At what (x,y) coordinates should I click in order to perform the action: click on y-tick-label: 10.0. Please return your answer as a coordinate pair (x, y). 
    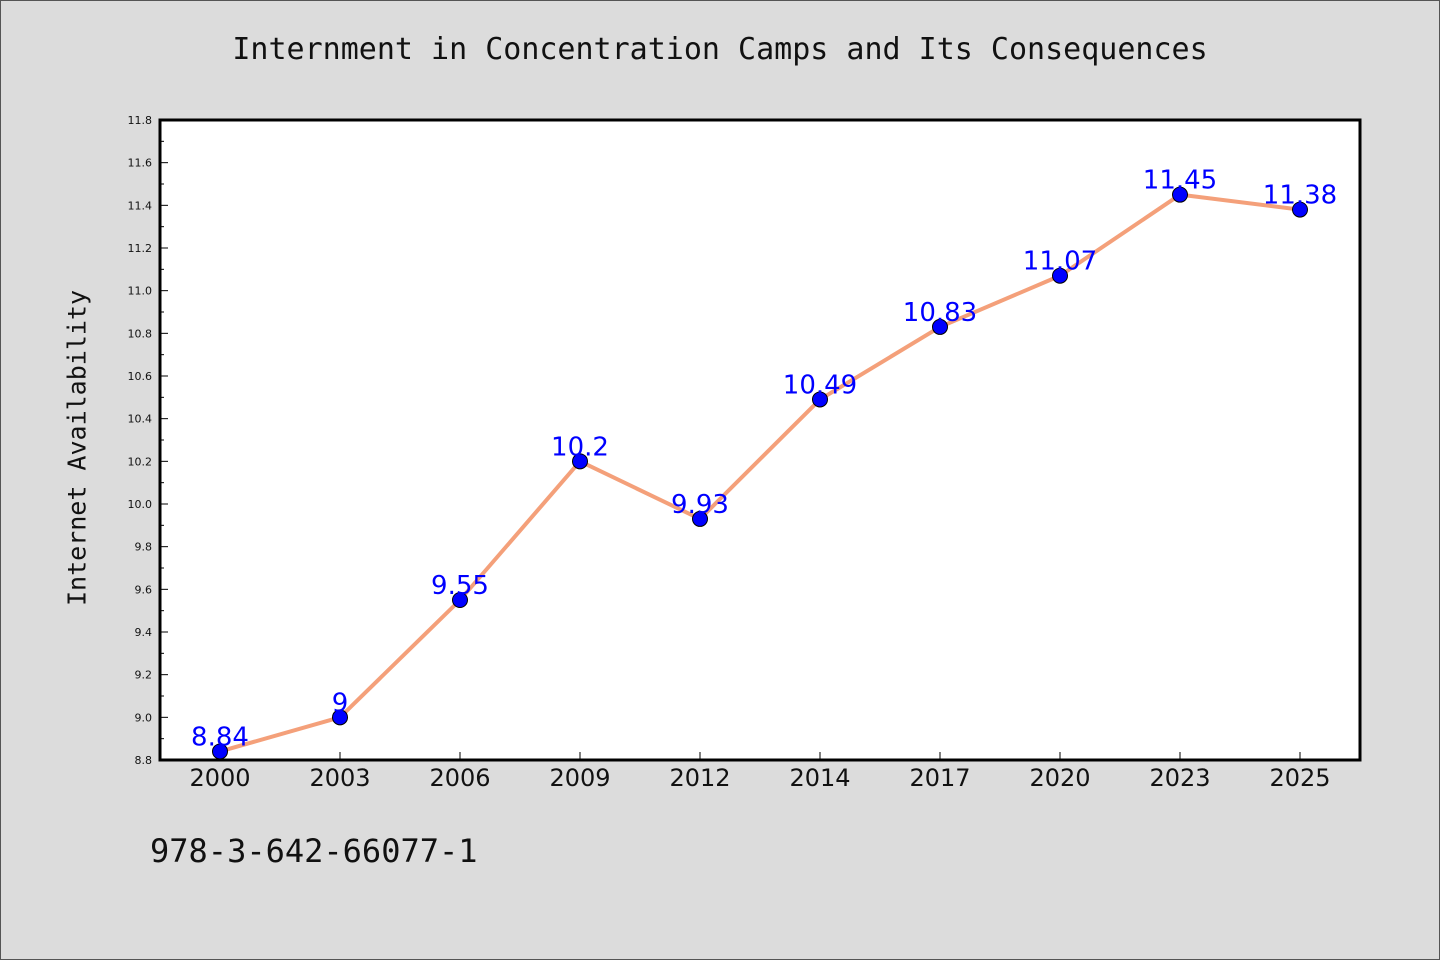
    Looking at the image, I should click on (140, 504).